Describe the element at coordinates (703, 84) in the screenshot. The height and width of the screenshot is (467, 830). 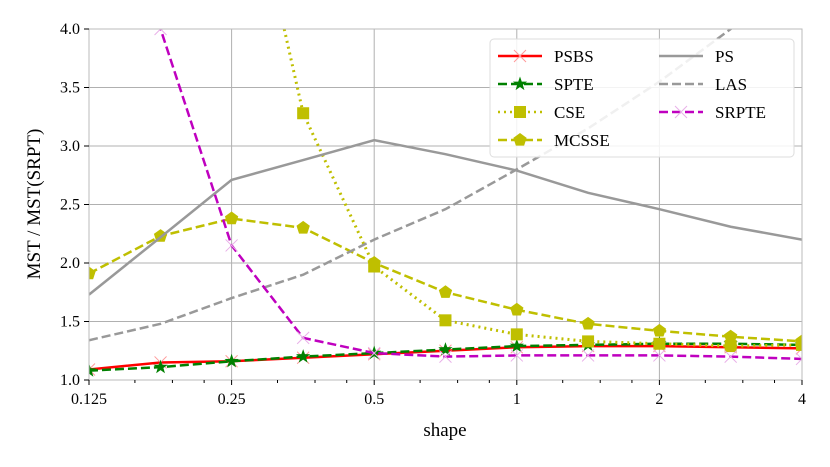
I see `legend-item-las: LAS` at that location.